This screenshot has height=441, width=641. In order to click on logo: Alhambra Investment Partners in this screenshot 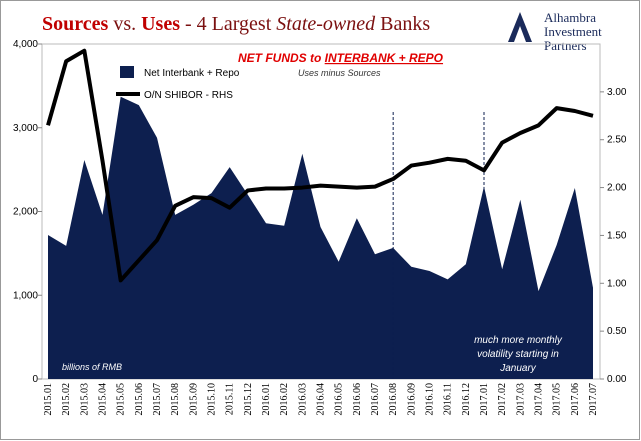, I will do `click(555, 31)`.